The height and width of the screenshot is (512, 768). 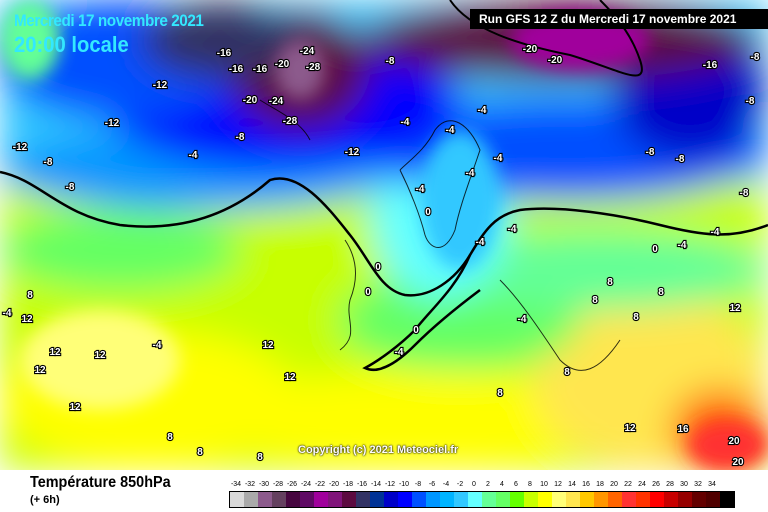 I want to click on isotherm-label: -24, so click(x=276, y=101).